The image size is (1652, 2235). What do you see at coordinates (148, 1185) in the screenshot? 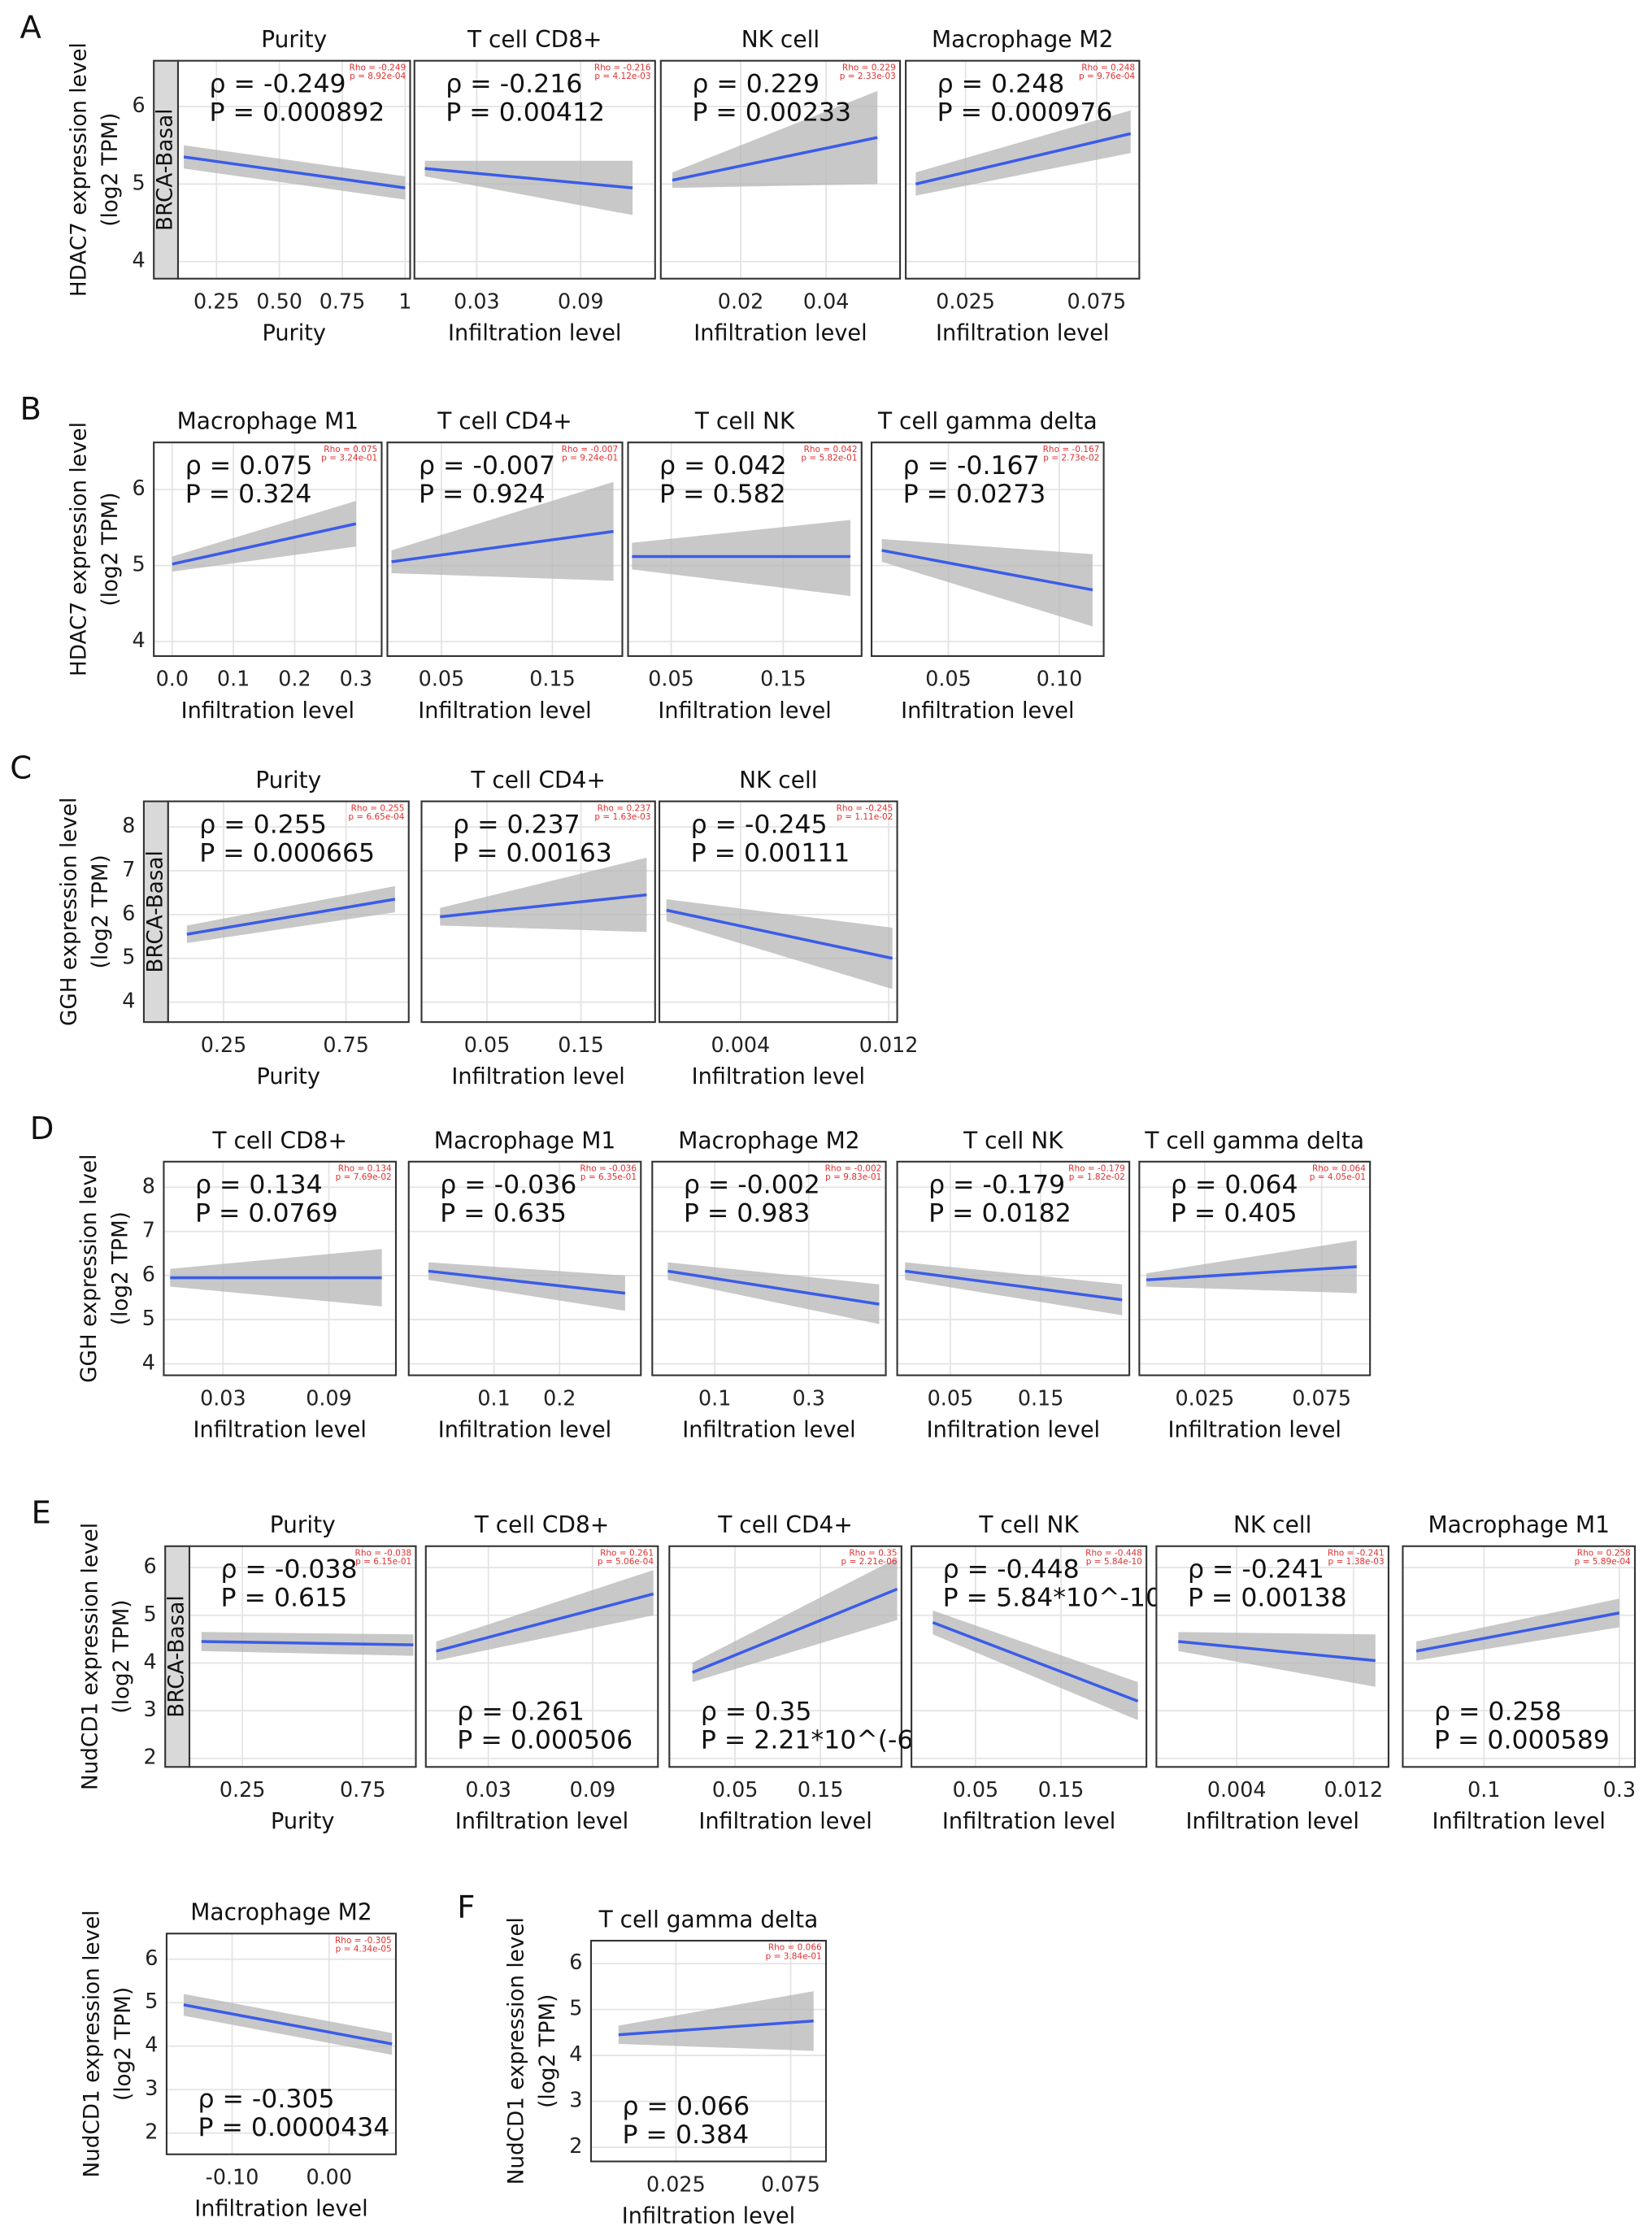
I see `y-tick-label: 8` at bounding box center [148, 1185].